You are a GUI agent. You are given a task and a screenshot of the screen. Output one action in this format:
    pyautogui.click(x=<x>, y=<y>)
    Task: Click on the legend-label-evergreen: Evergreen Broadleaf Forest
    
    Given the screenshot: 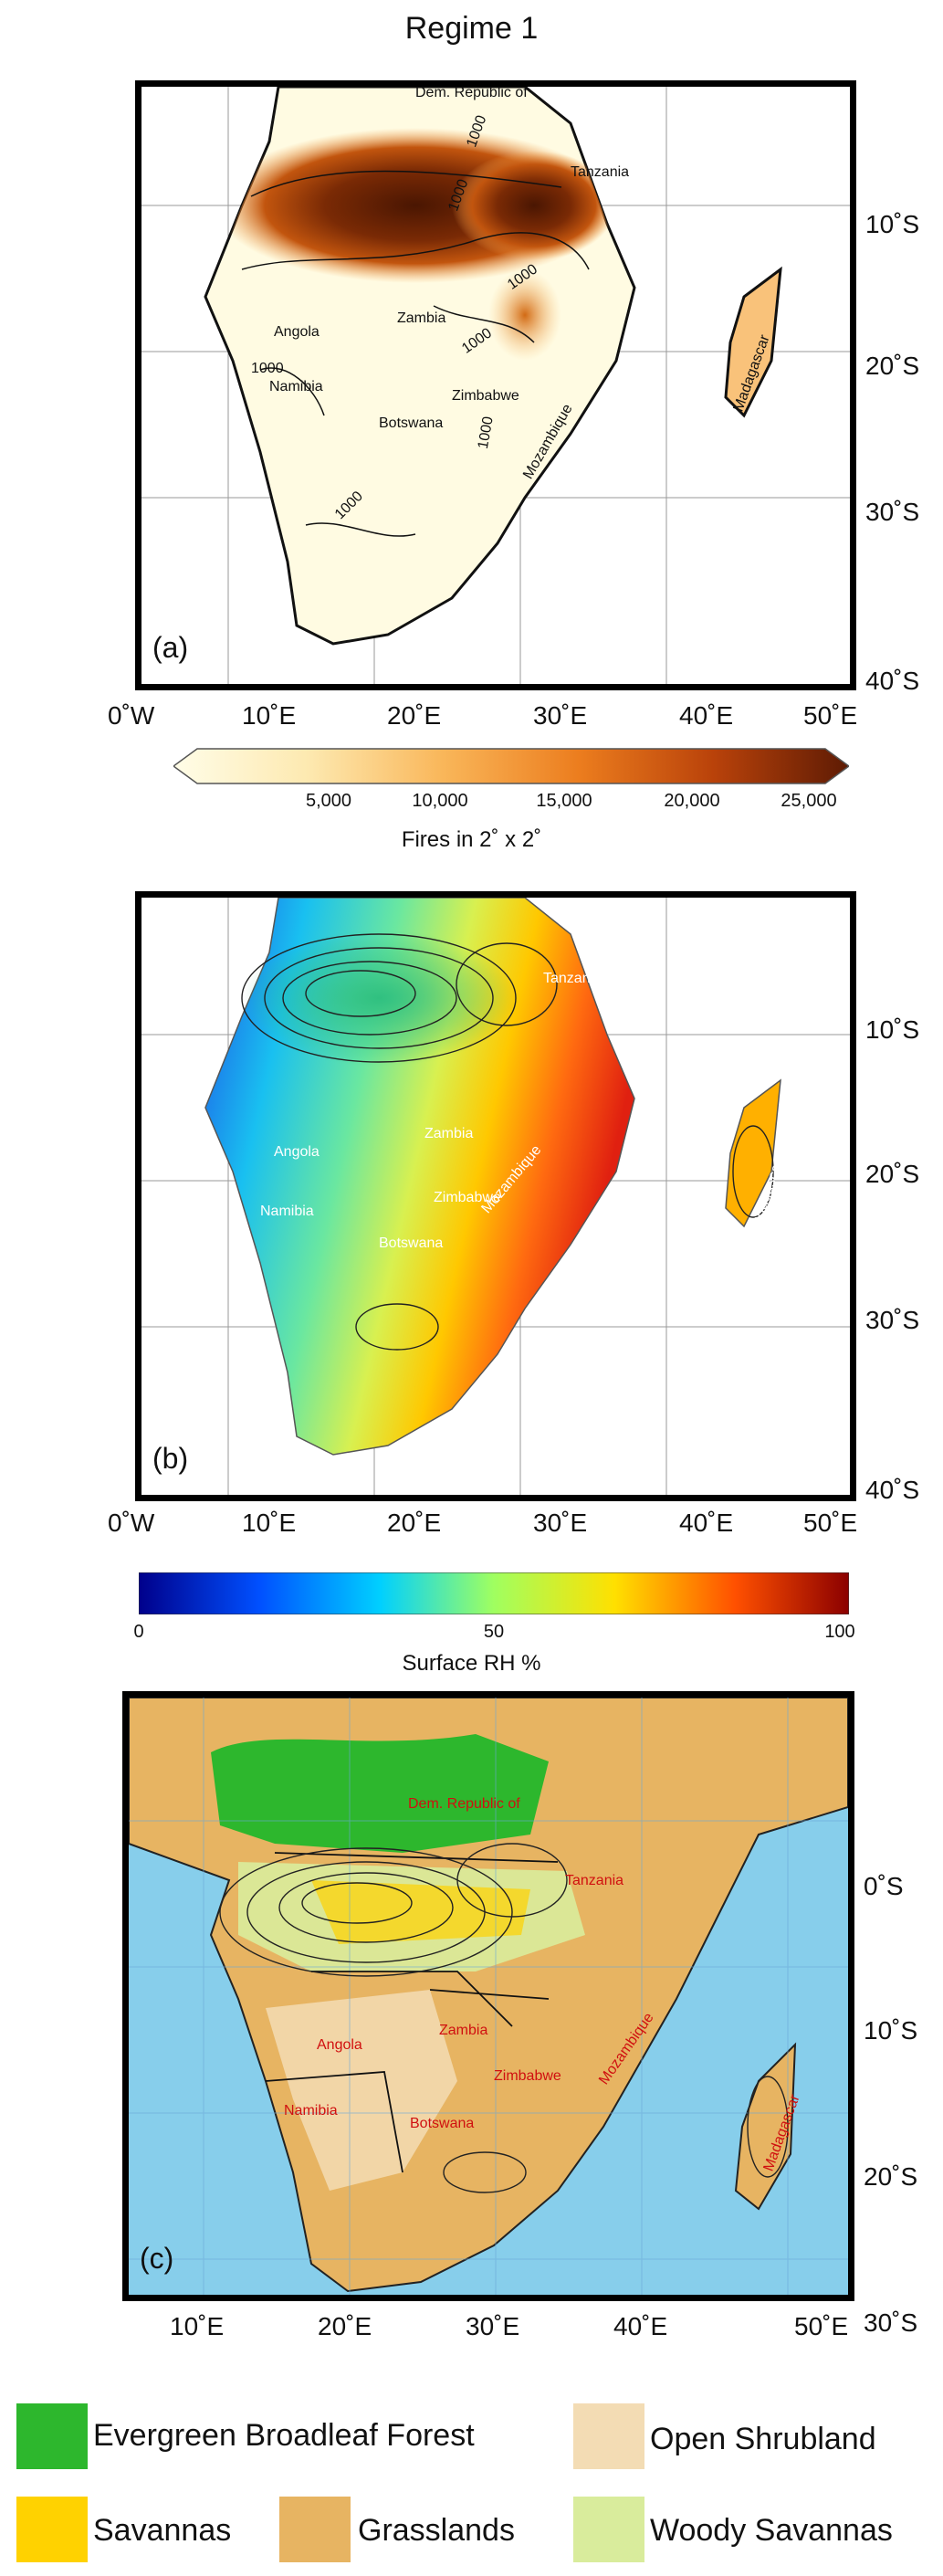 What is the action you would take?
    pyautogui.click(x=284, y=2435)
    